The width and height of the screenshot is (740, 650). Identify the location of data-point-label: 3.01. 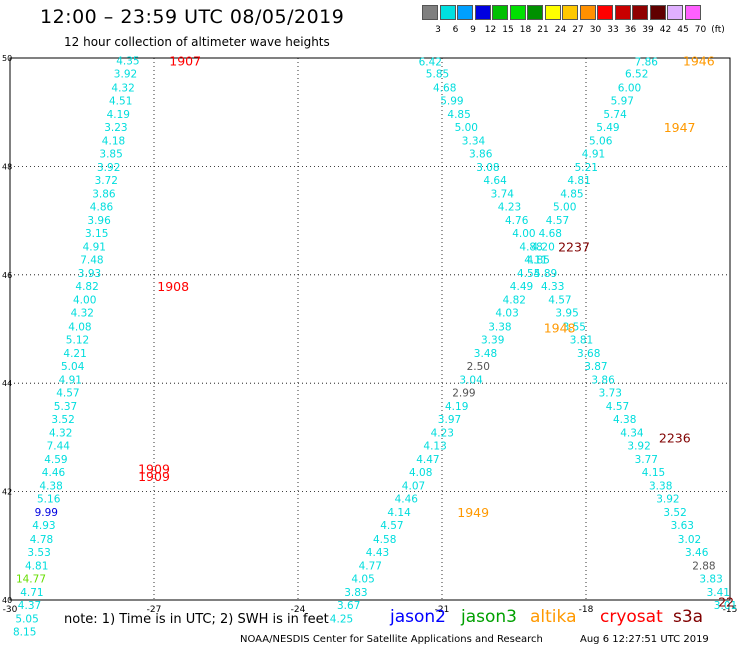
(725, 606).